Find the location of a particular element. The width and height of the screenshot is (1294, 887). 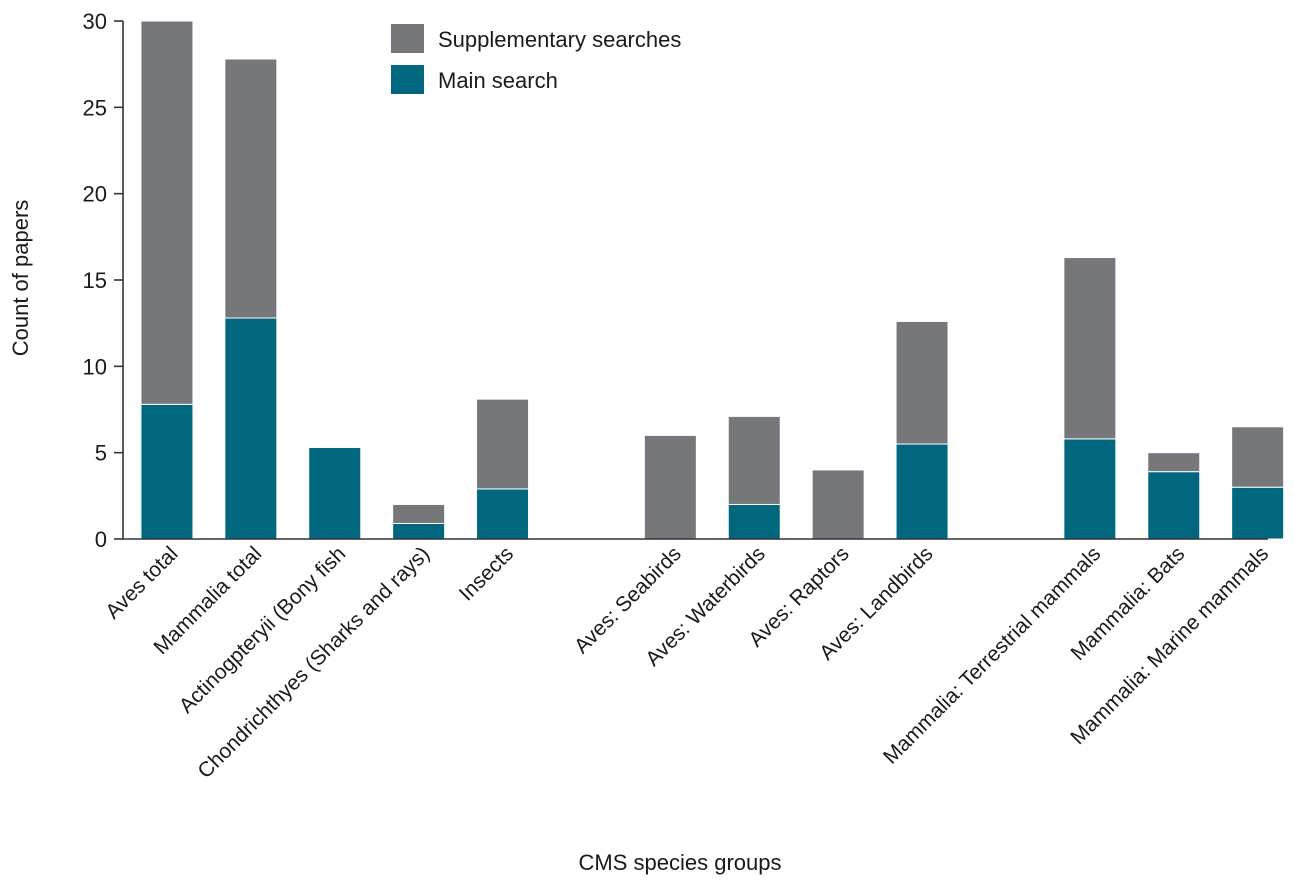

category-label: Insects is located at coordinates (486, 573).